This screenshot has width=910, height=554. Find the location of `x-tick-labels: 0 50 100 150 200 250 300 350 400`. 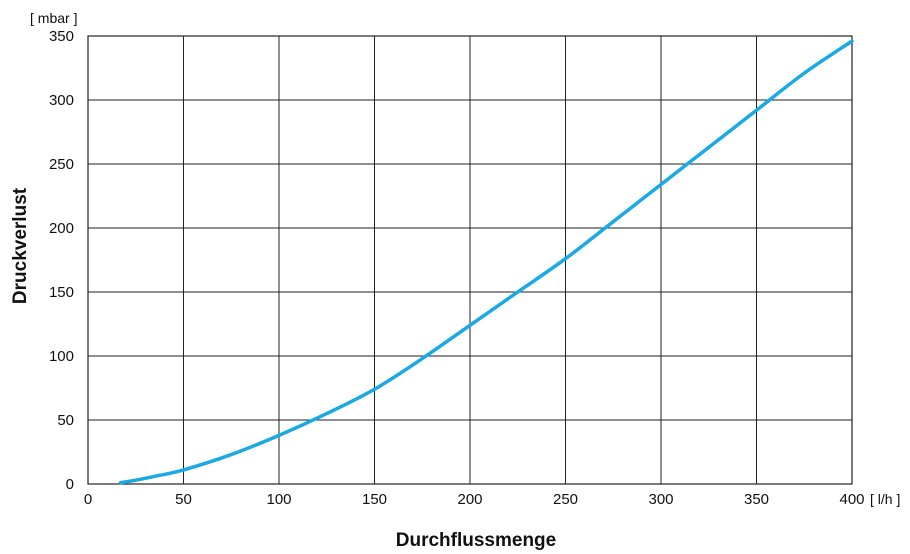

x-tick-labels: 0 50 100 150 200 250 300 350 400 is located at coordinates (474, 499).